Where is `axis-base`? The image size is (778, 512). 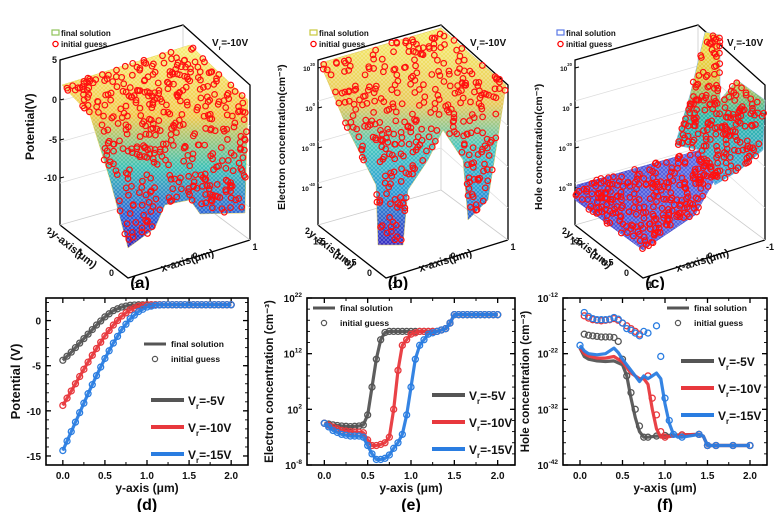
axis-base is located at coordinates (413, 251).